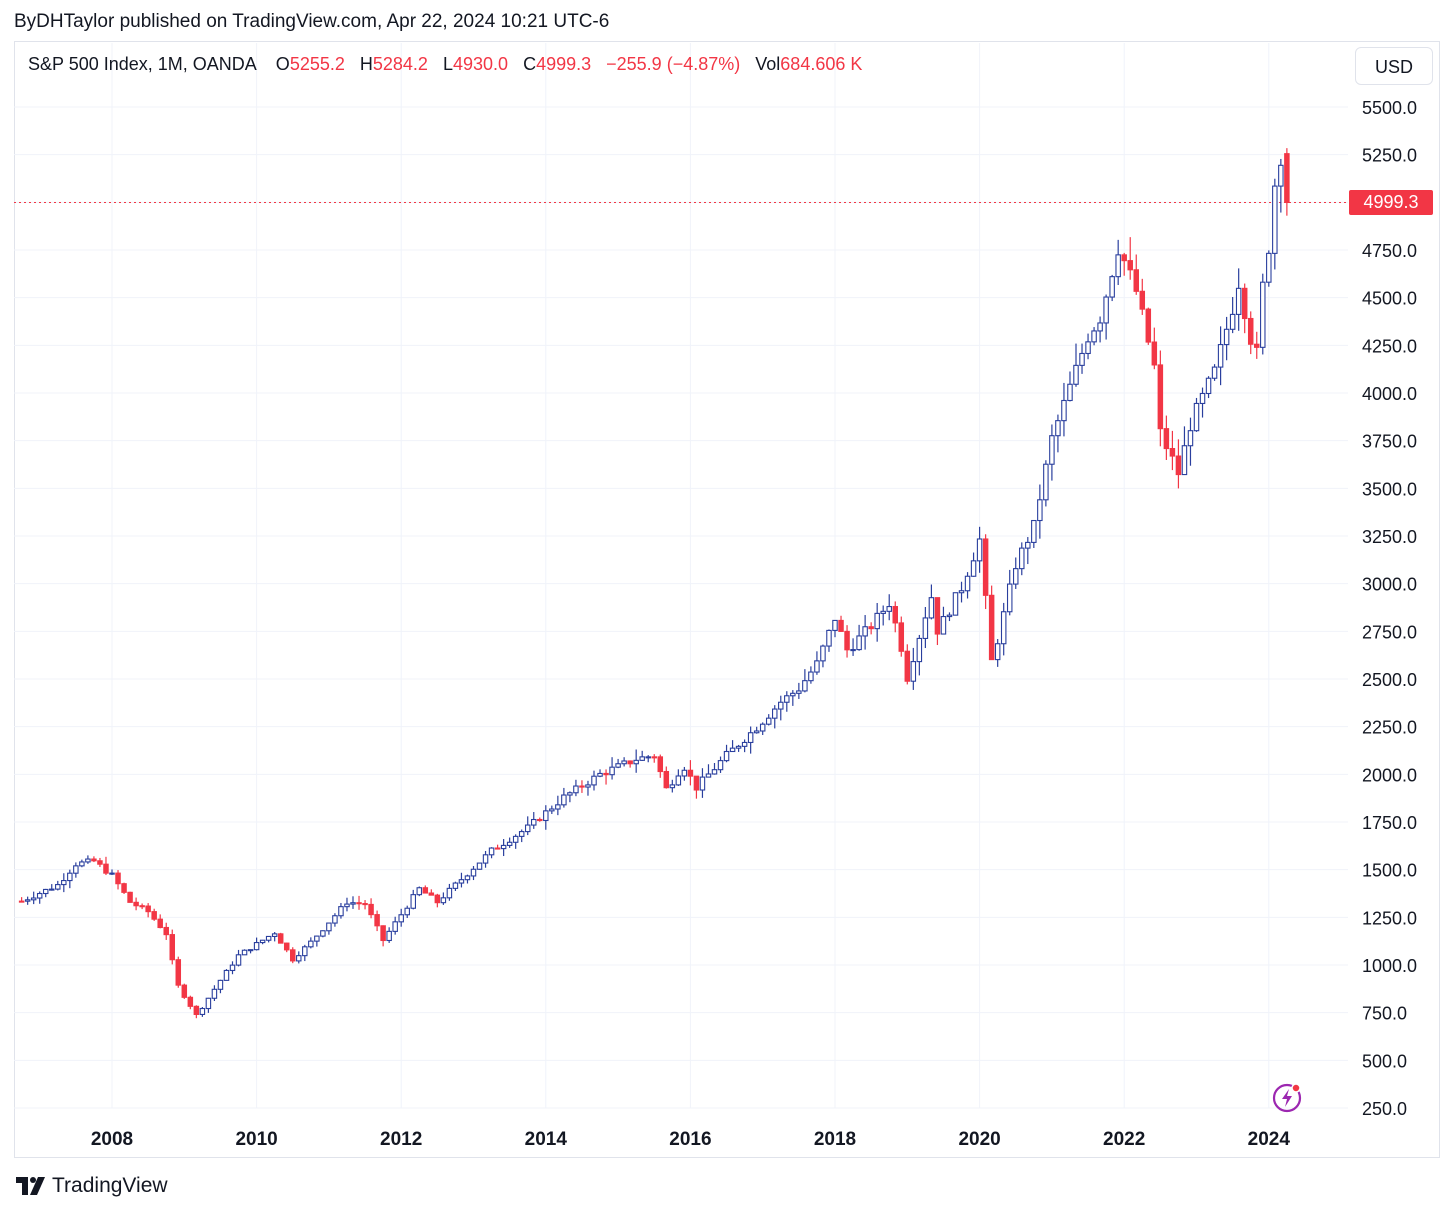 This screenshot has width=1456, height=1212. I want to click on tradingview-logo: TradingView, so click(92, 1186).